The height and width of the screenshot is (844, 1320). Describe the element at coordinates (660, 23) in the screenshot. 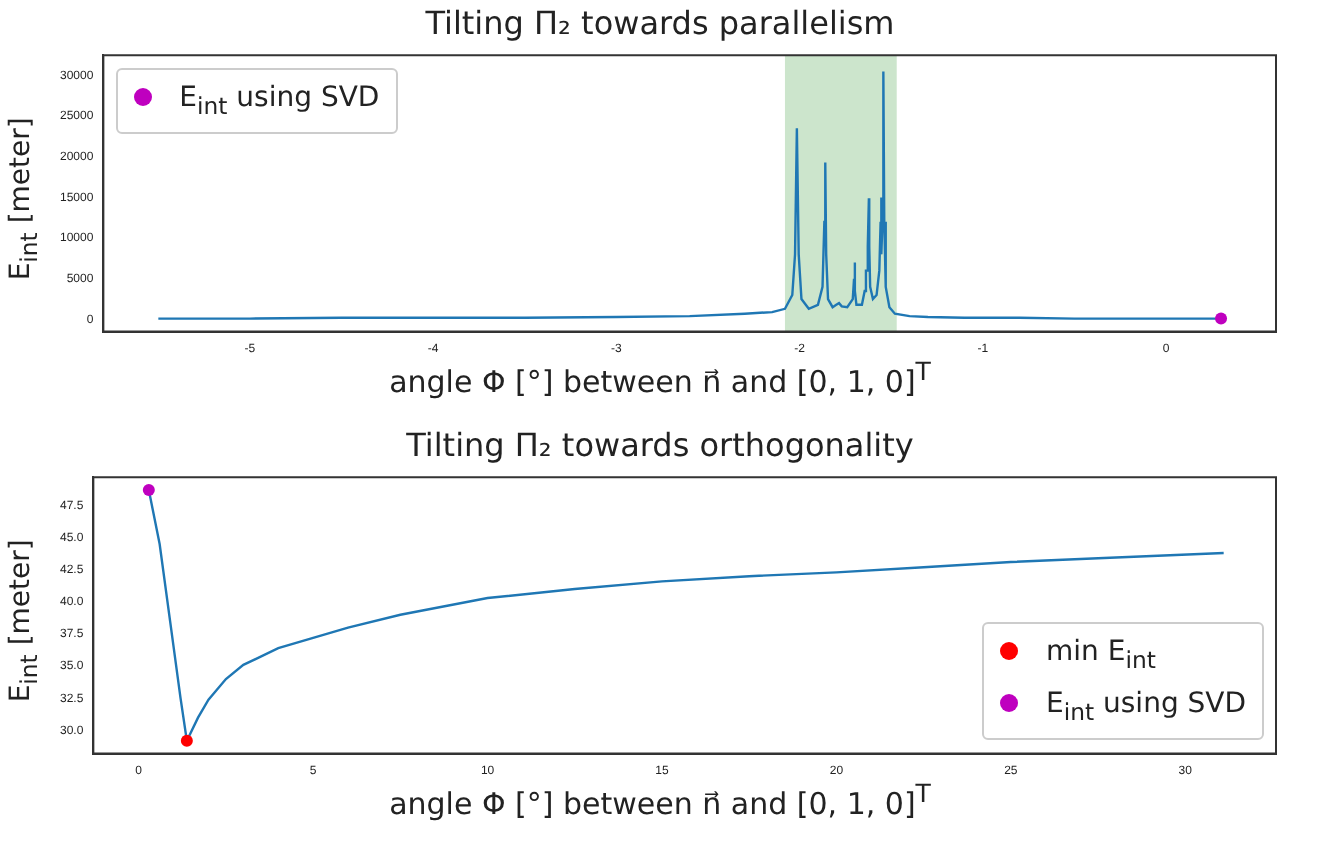

I see `chart-title: Tilting Π₂ towards parallelism` at that location.